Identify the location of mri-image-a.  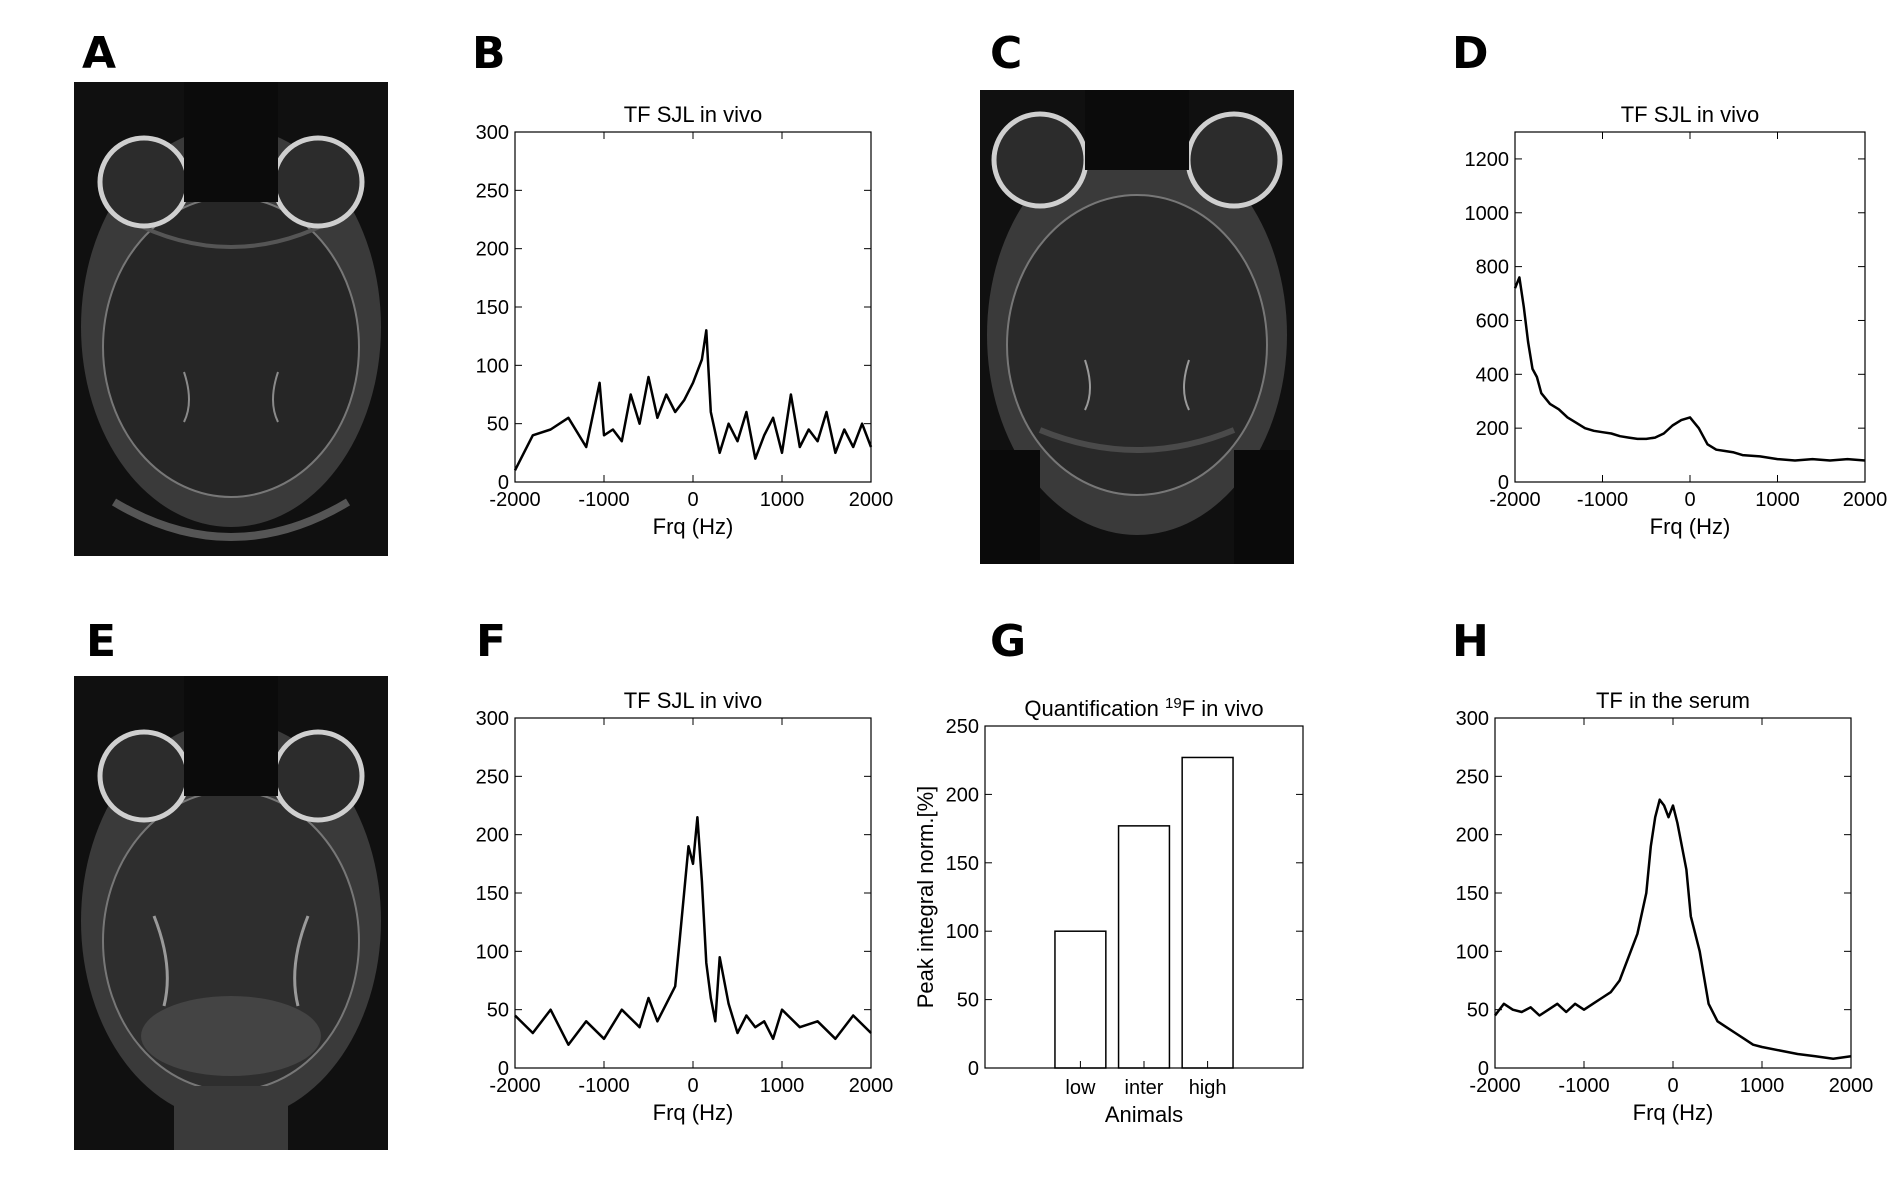
(231, 319).